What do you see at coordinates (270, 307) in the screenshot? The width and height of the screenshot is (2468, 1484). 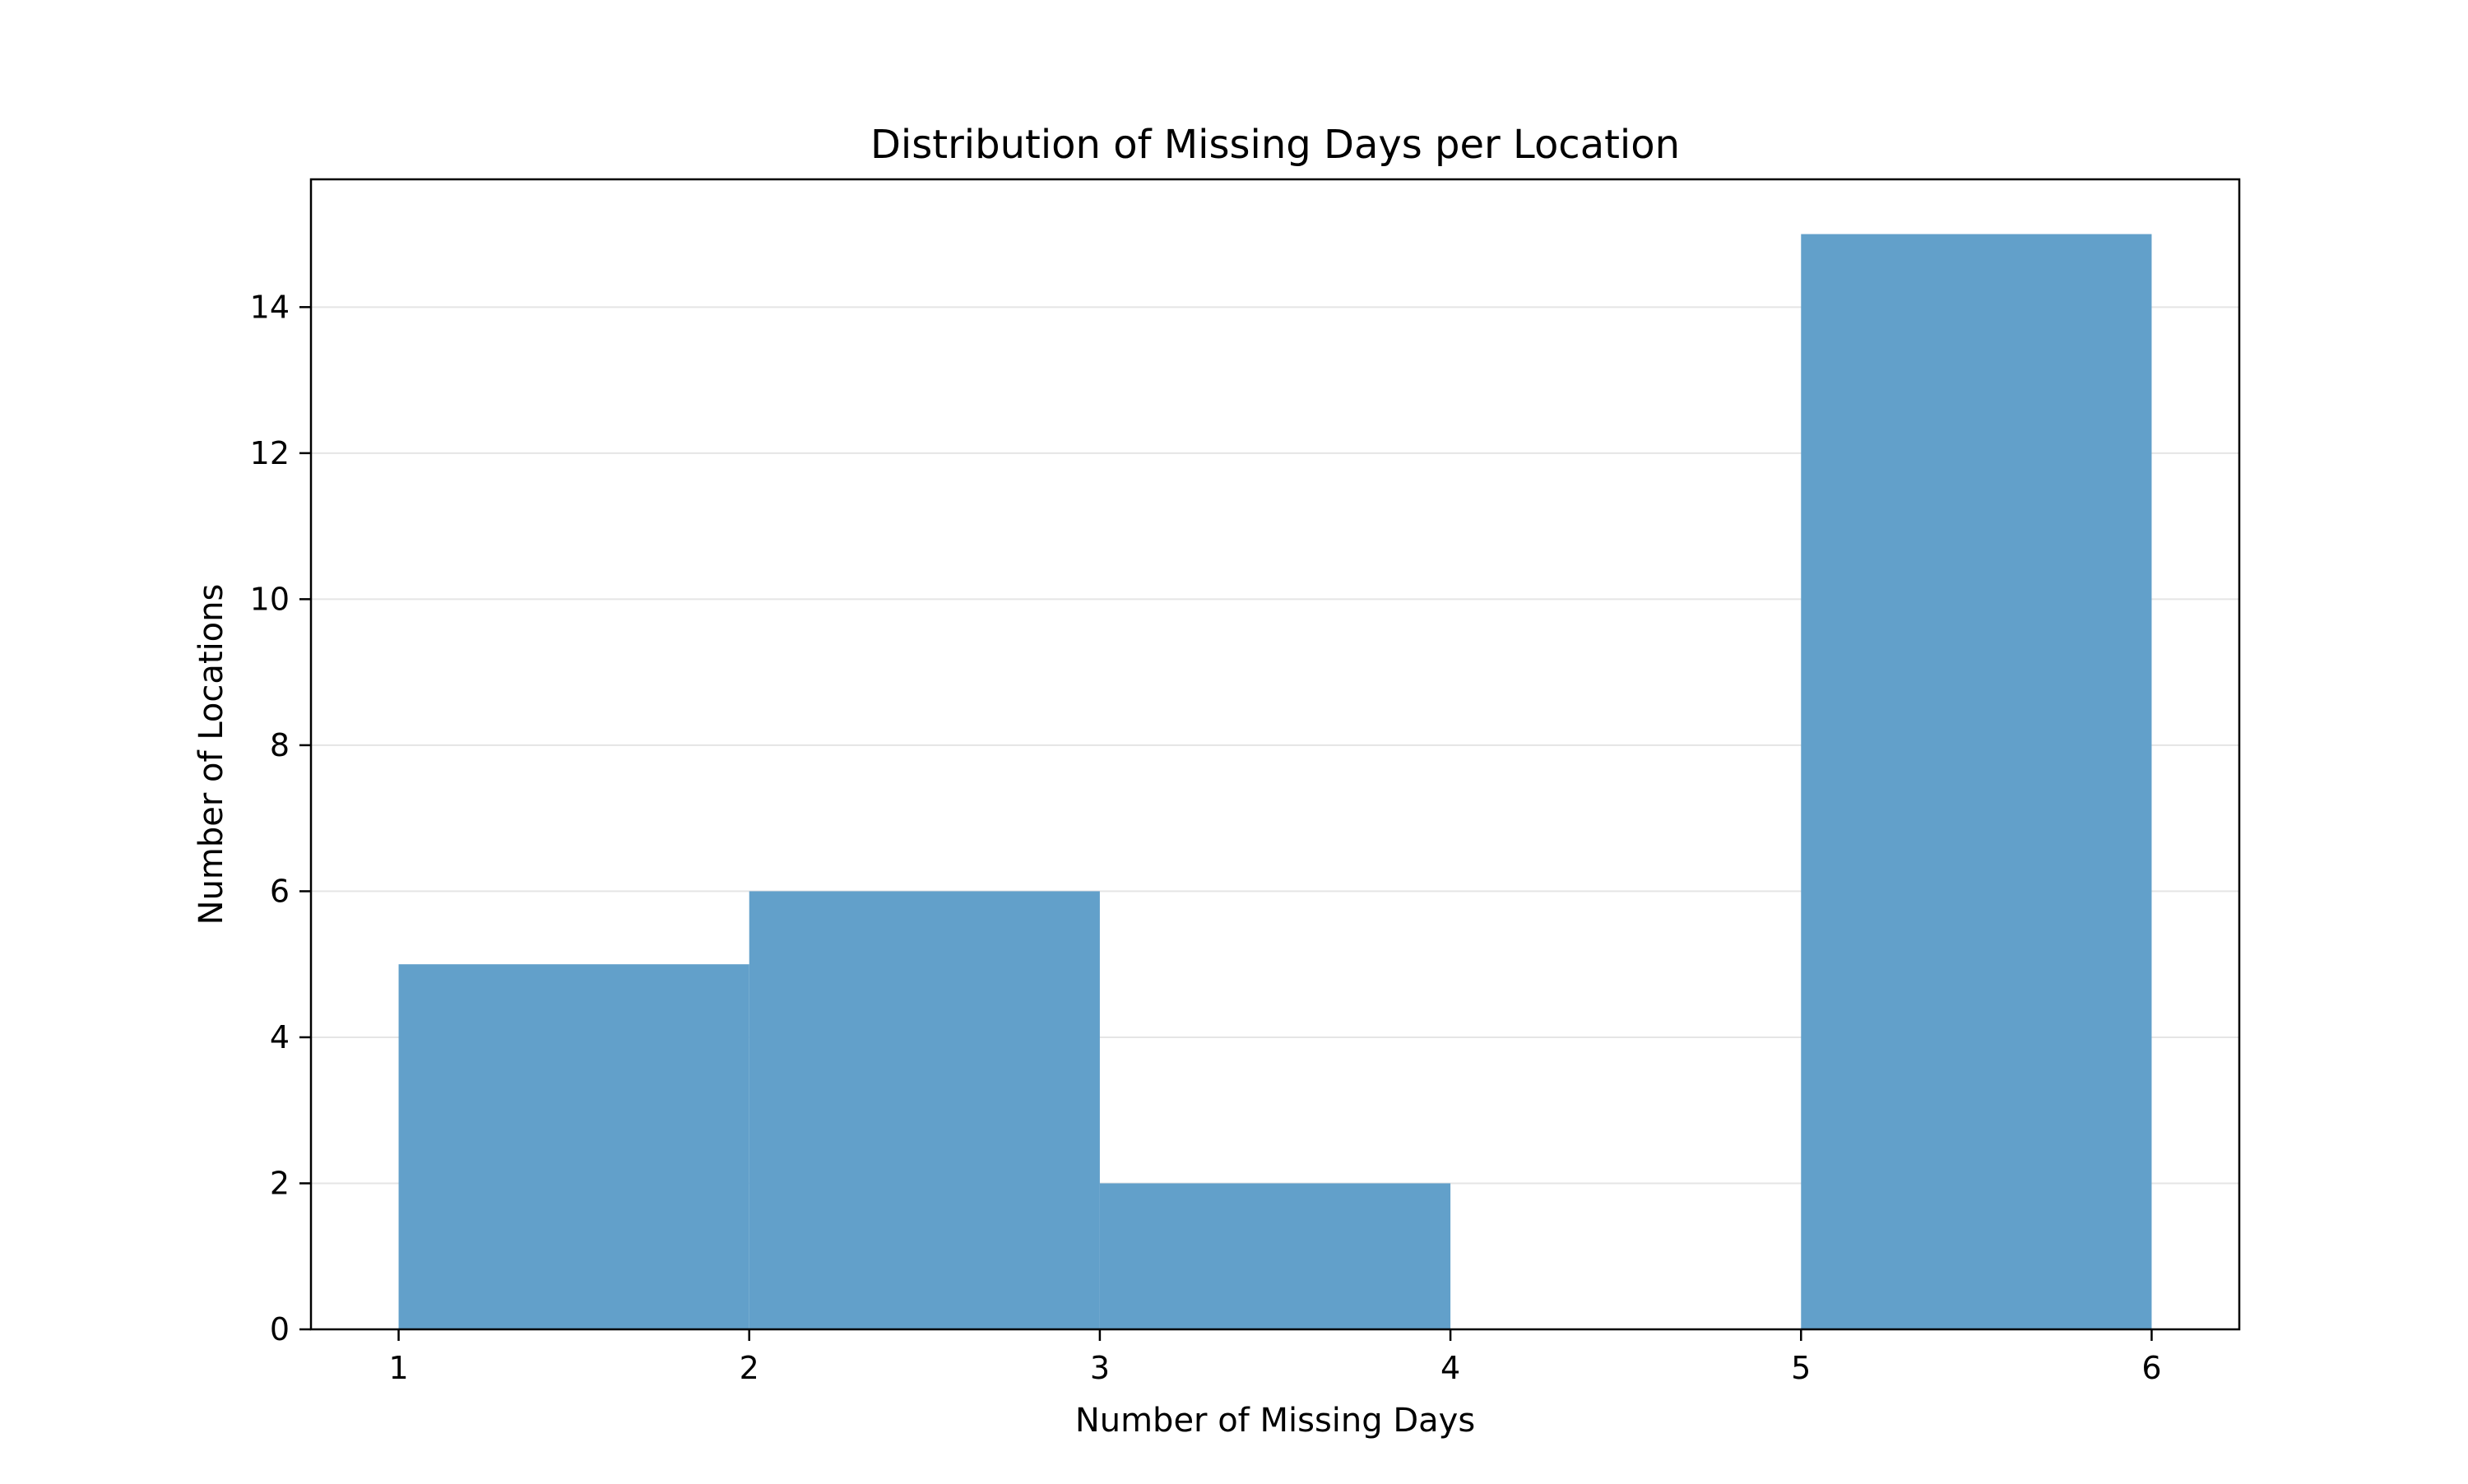 I see `y-tick-label: 14` at bounding box center [270, 307].